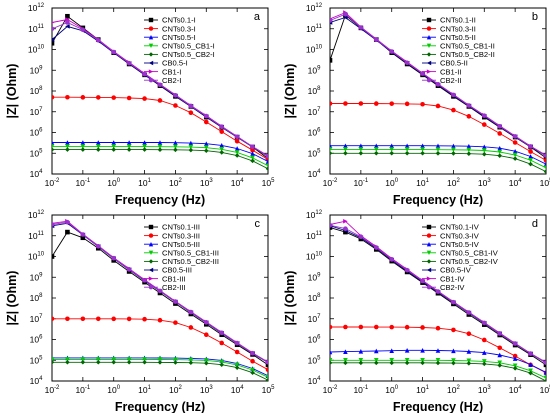  Describe the element at coordinates (458, 20) in the screenshot. I see `legend-label: CNTs0.1-II` at that location.